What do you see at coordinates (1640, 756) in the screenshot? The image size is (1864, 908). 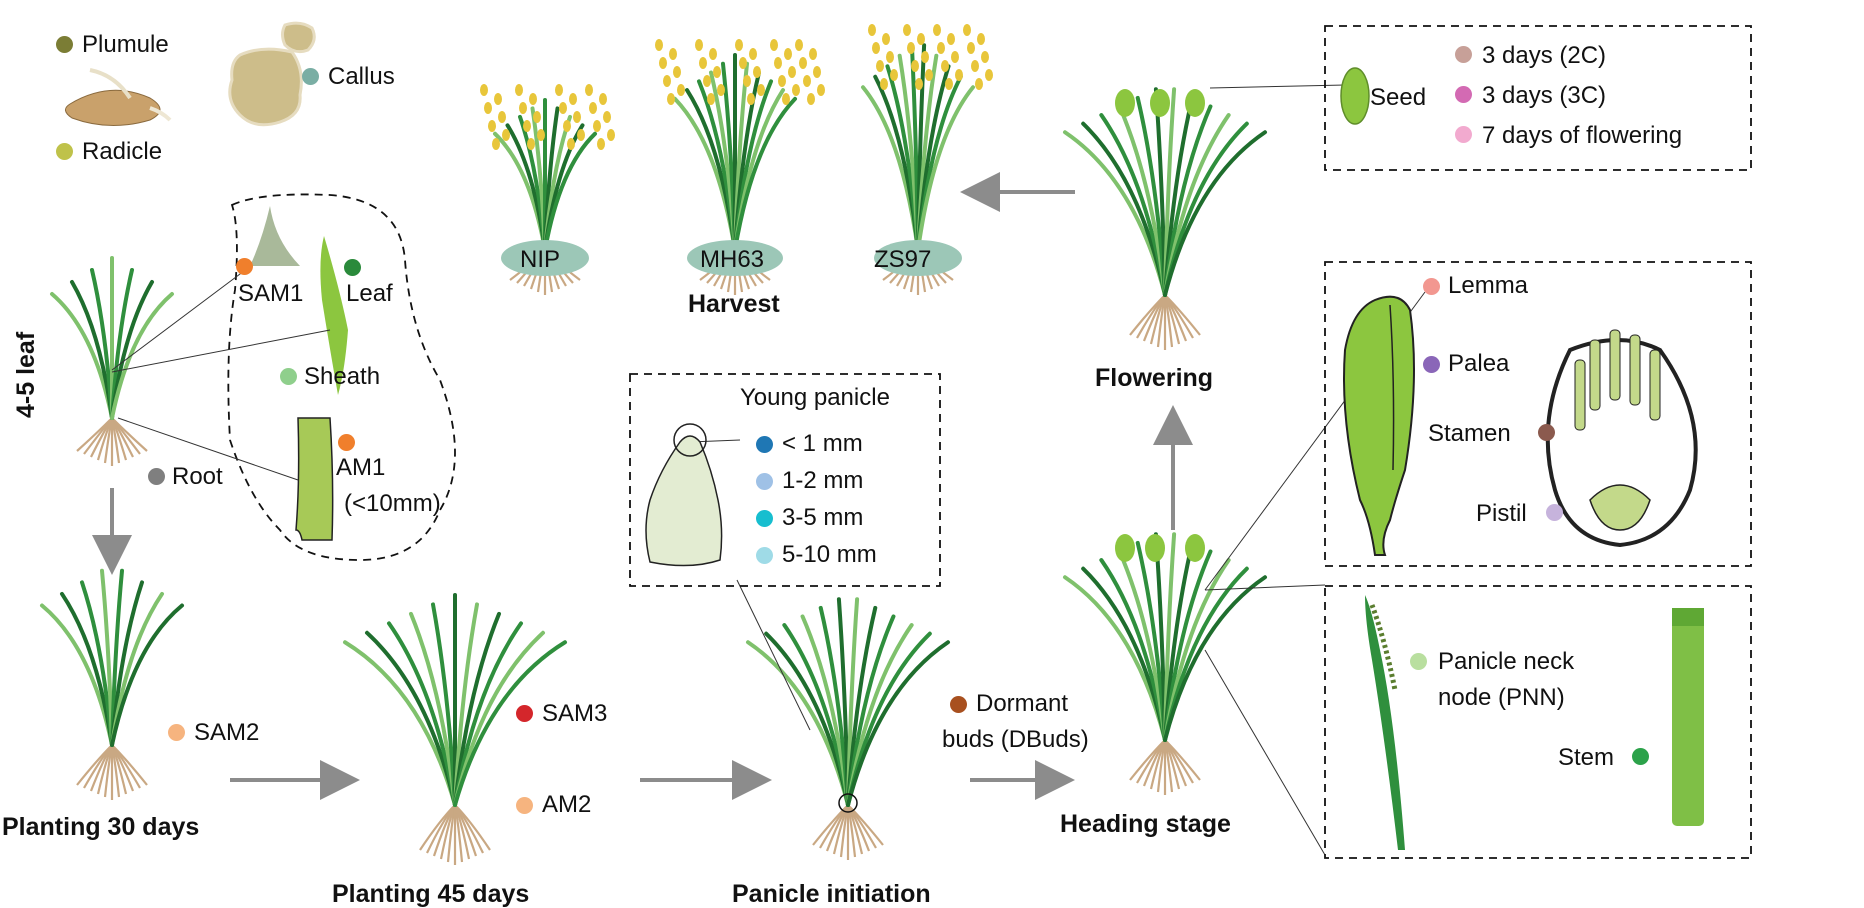 I see `stem-dot` at bounding box center [1640, 756].